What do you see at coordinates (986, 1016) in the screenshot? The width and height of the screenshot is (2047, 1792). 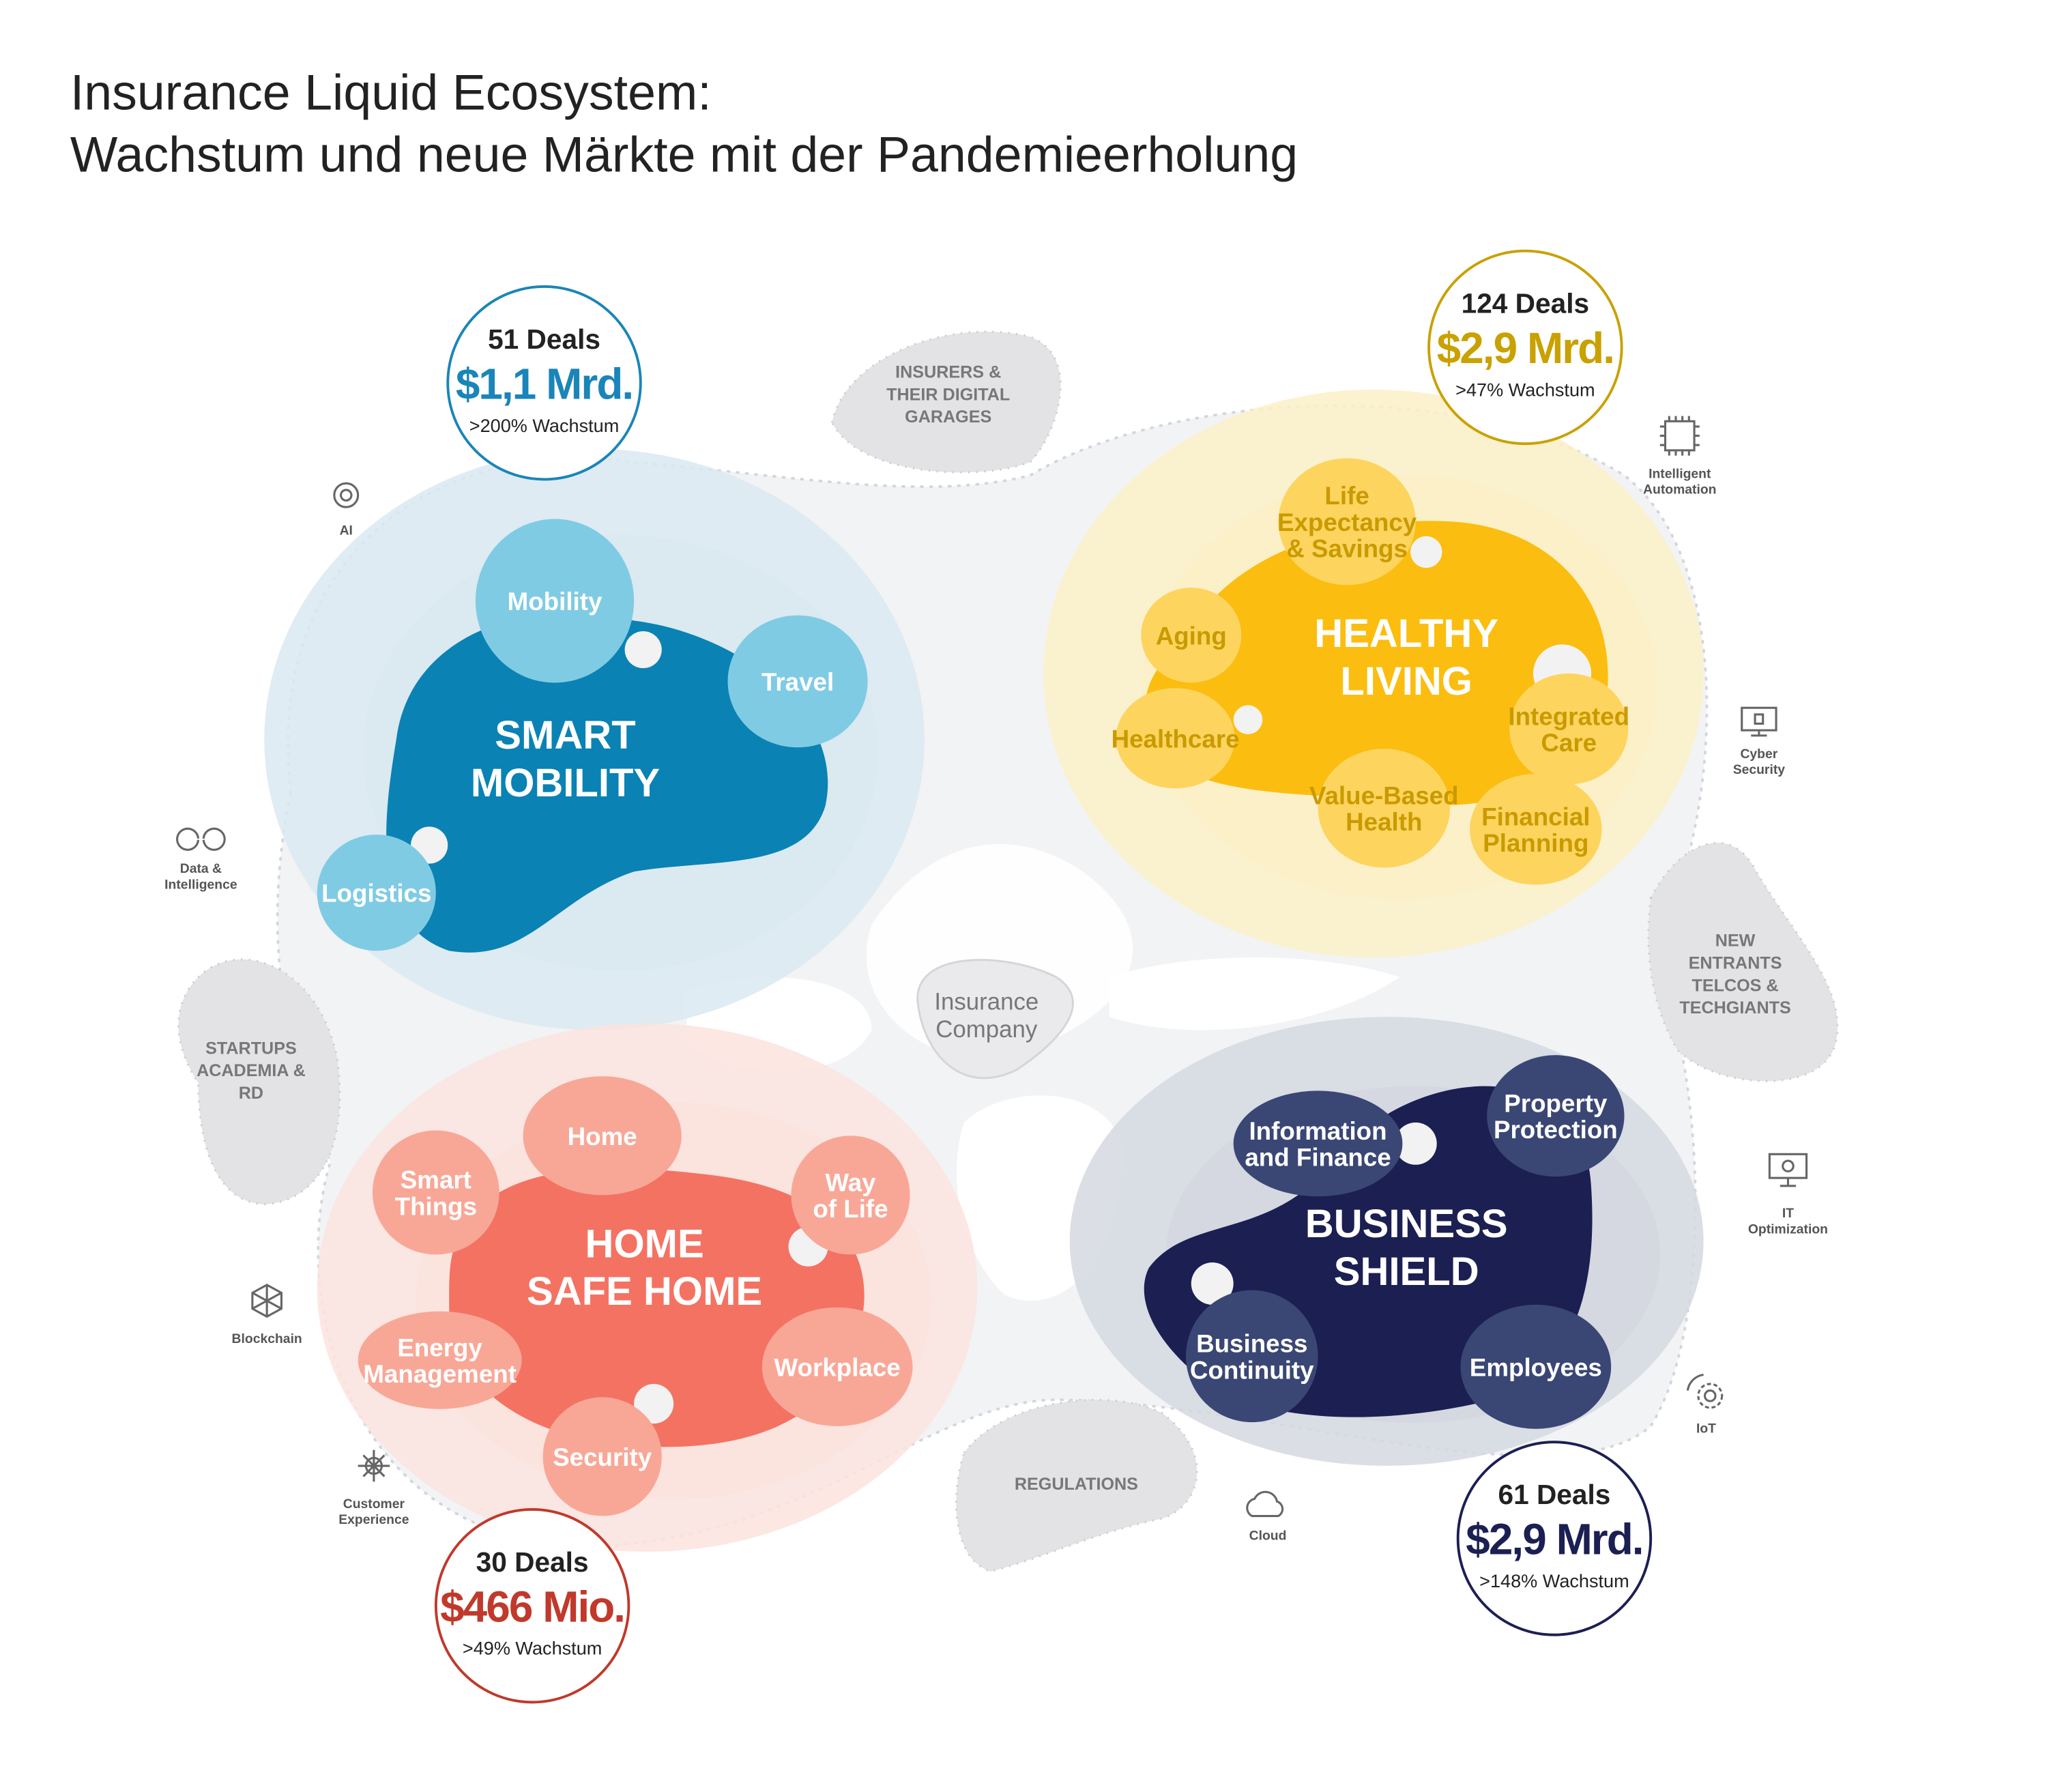 I see `insurance-company-label: Insurance Company` at bounding box center [986, 1016].